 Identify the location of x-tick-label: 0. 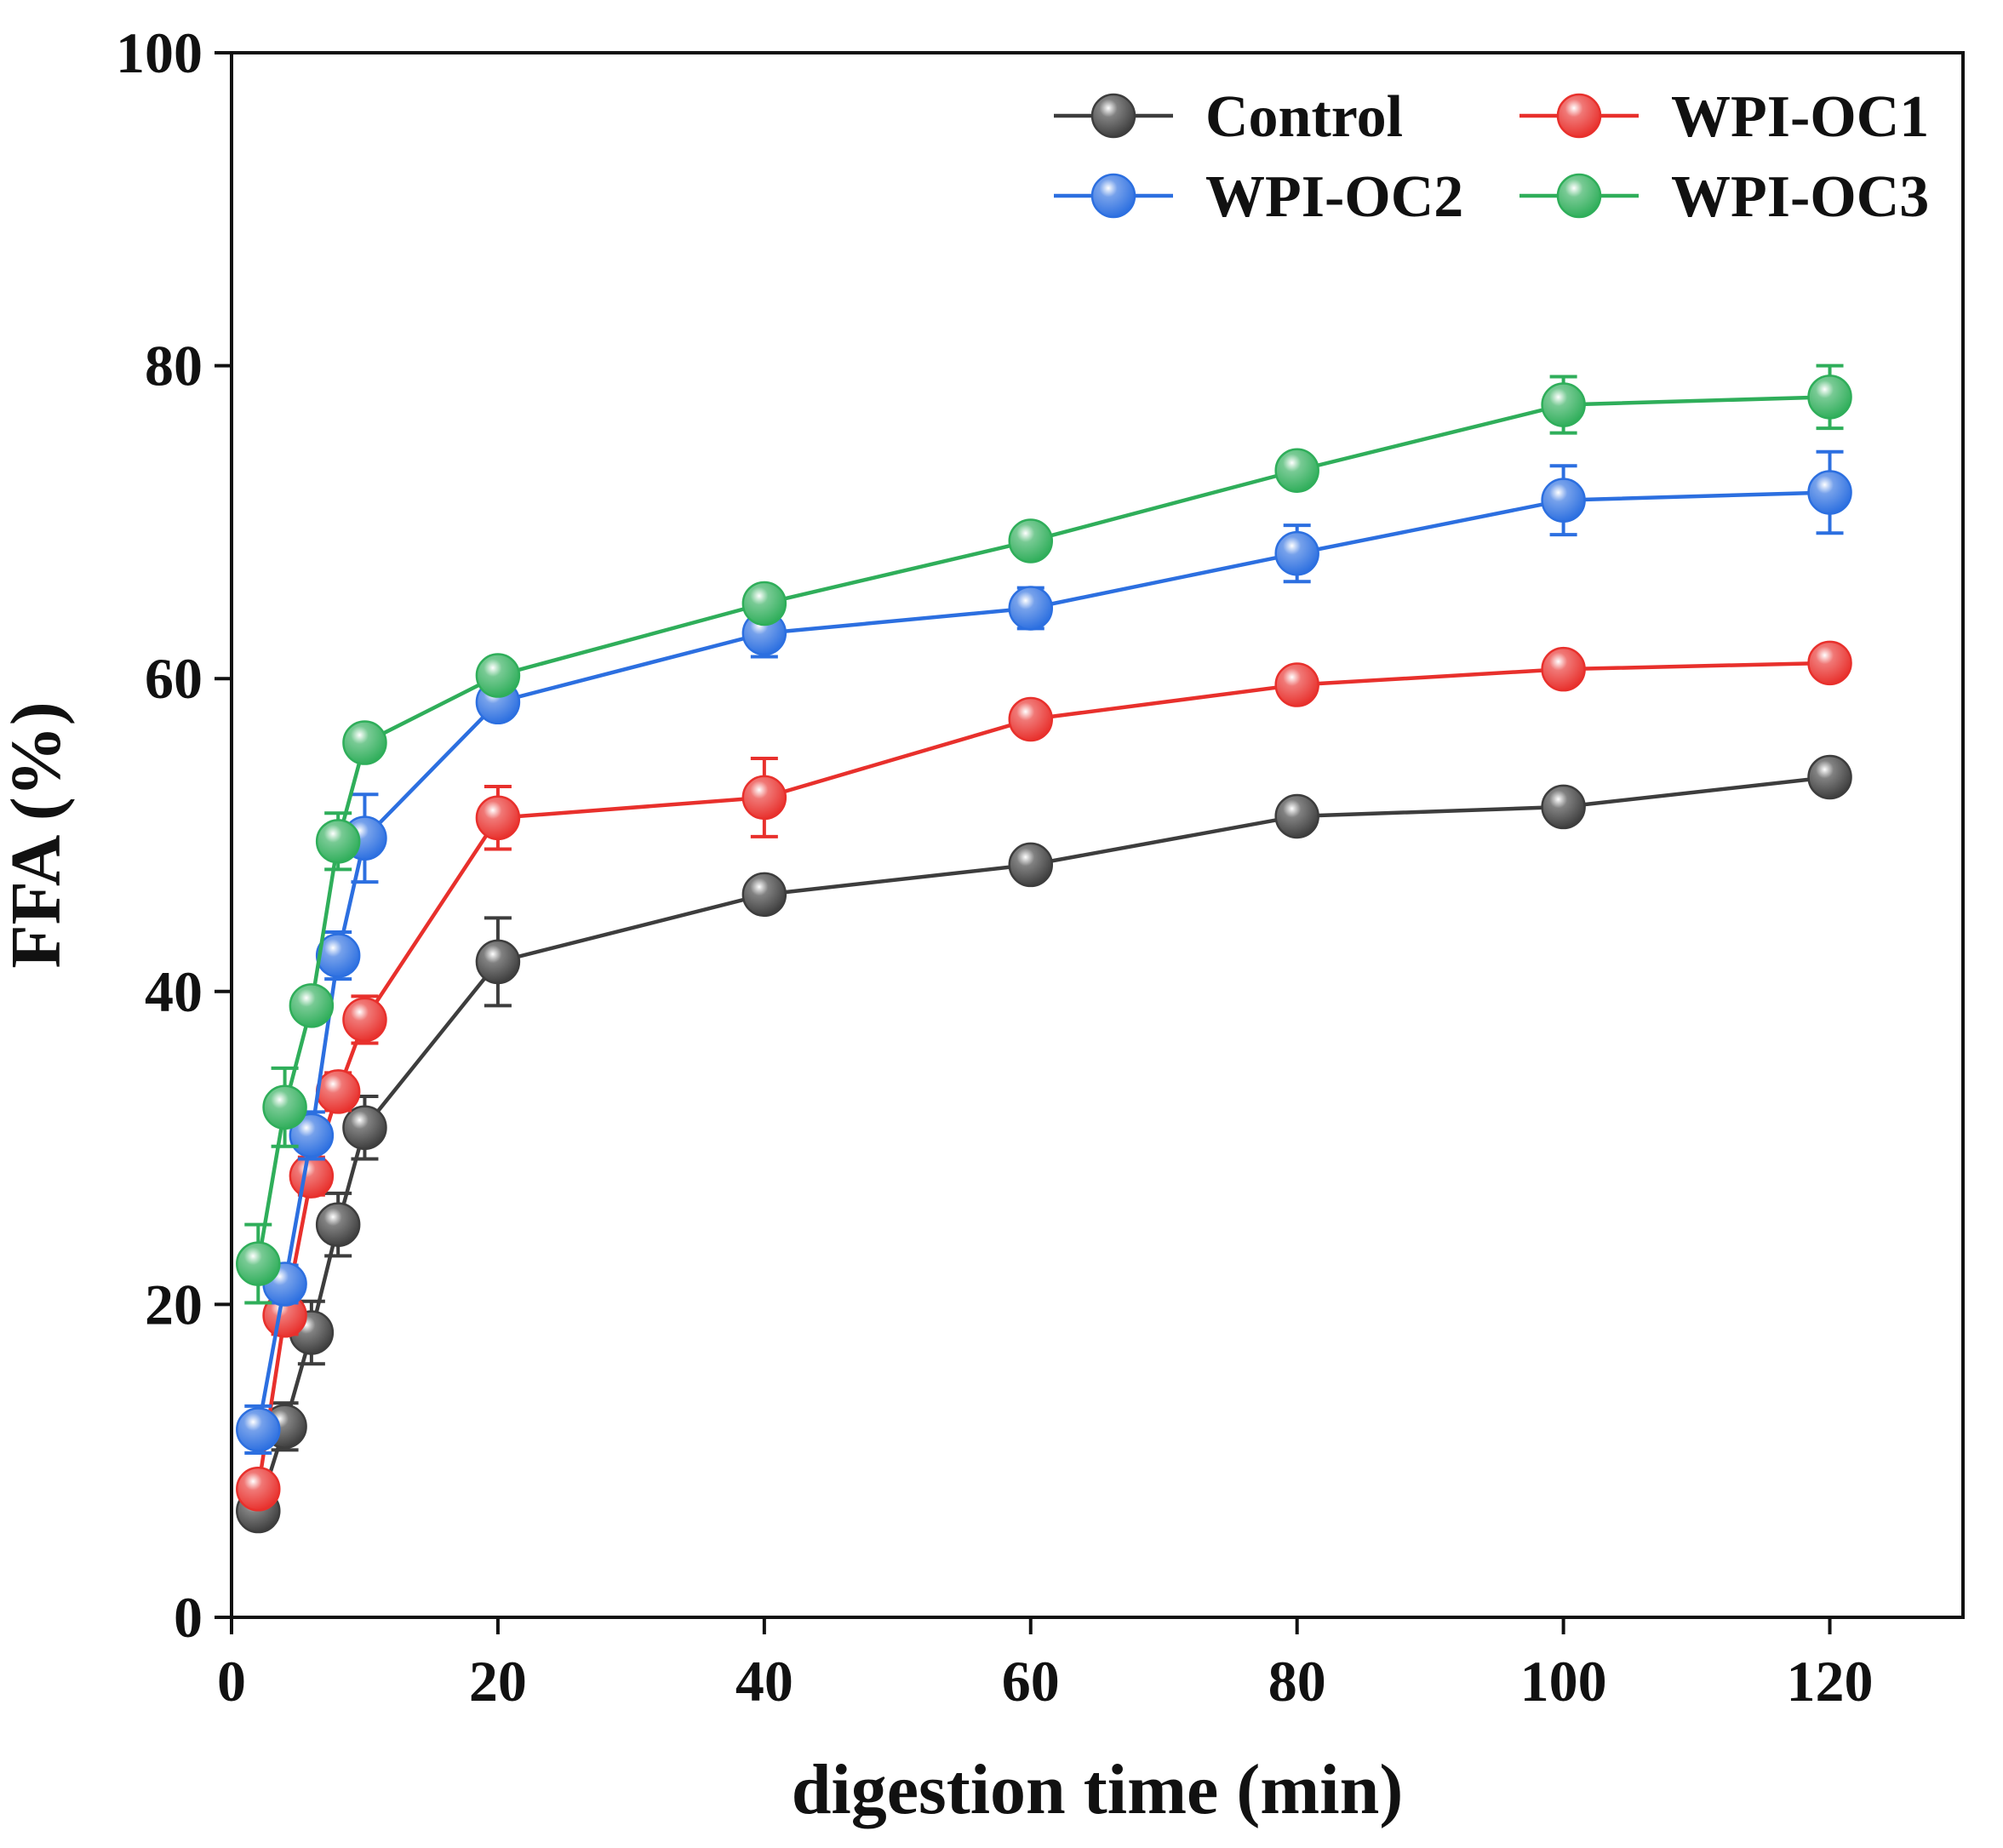
(232, 1681).